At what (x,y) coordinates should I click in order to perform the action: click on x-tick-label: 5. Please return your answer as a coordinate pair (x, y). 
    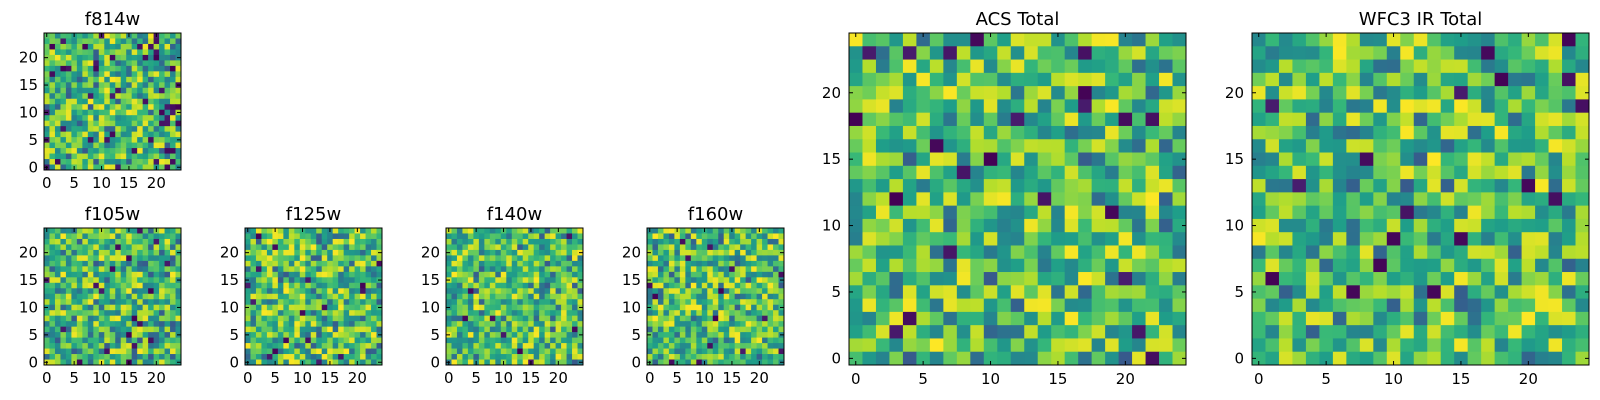
    Looking at the image, I should click on (275, 378).